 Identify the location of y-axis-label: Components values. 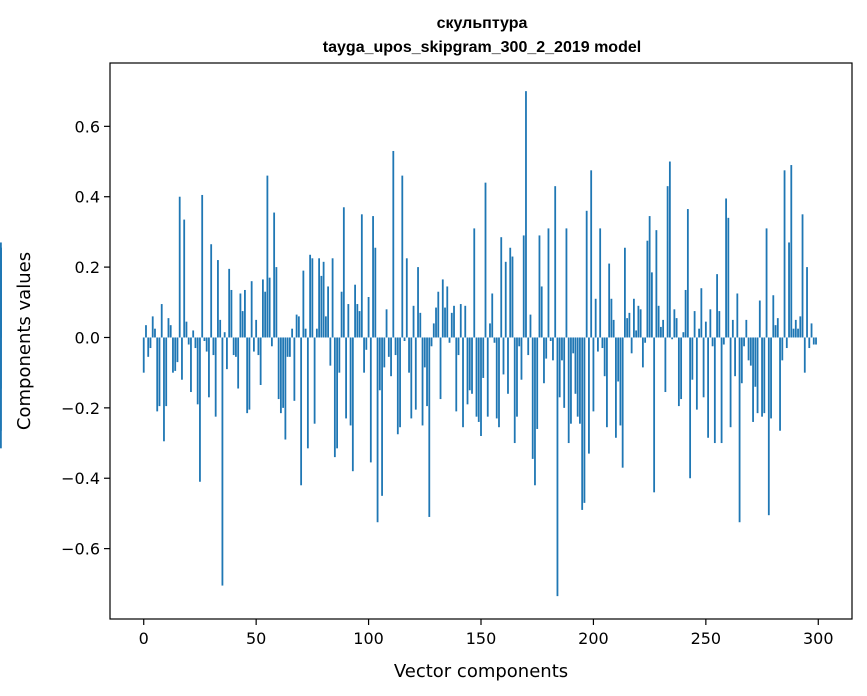
(24, 341).